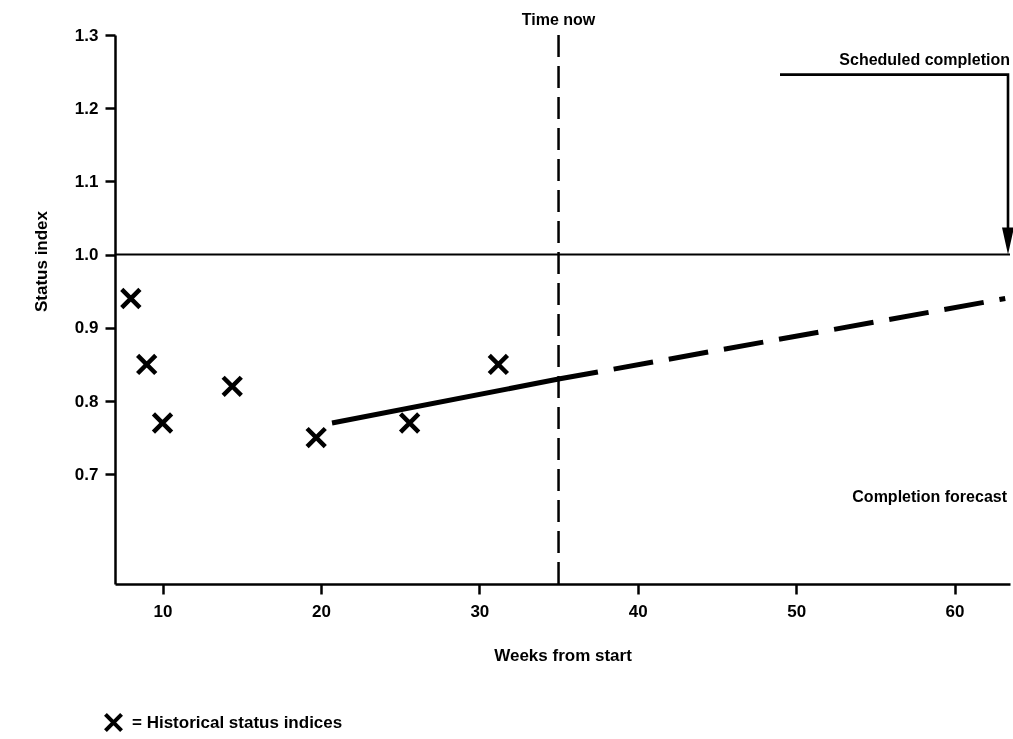 This screenshot has height=739, width=1013. I want to click on y-tick-label: 0.8, so click(86, 401).